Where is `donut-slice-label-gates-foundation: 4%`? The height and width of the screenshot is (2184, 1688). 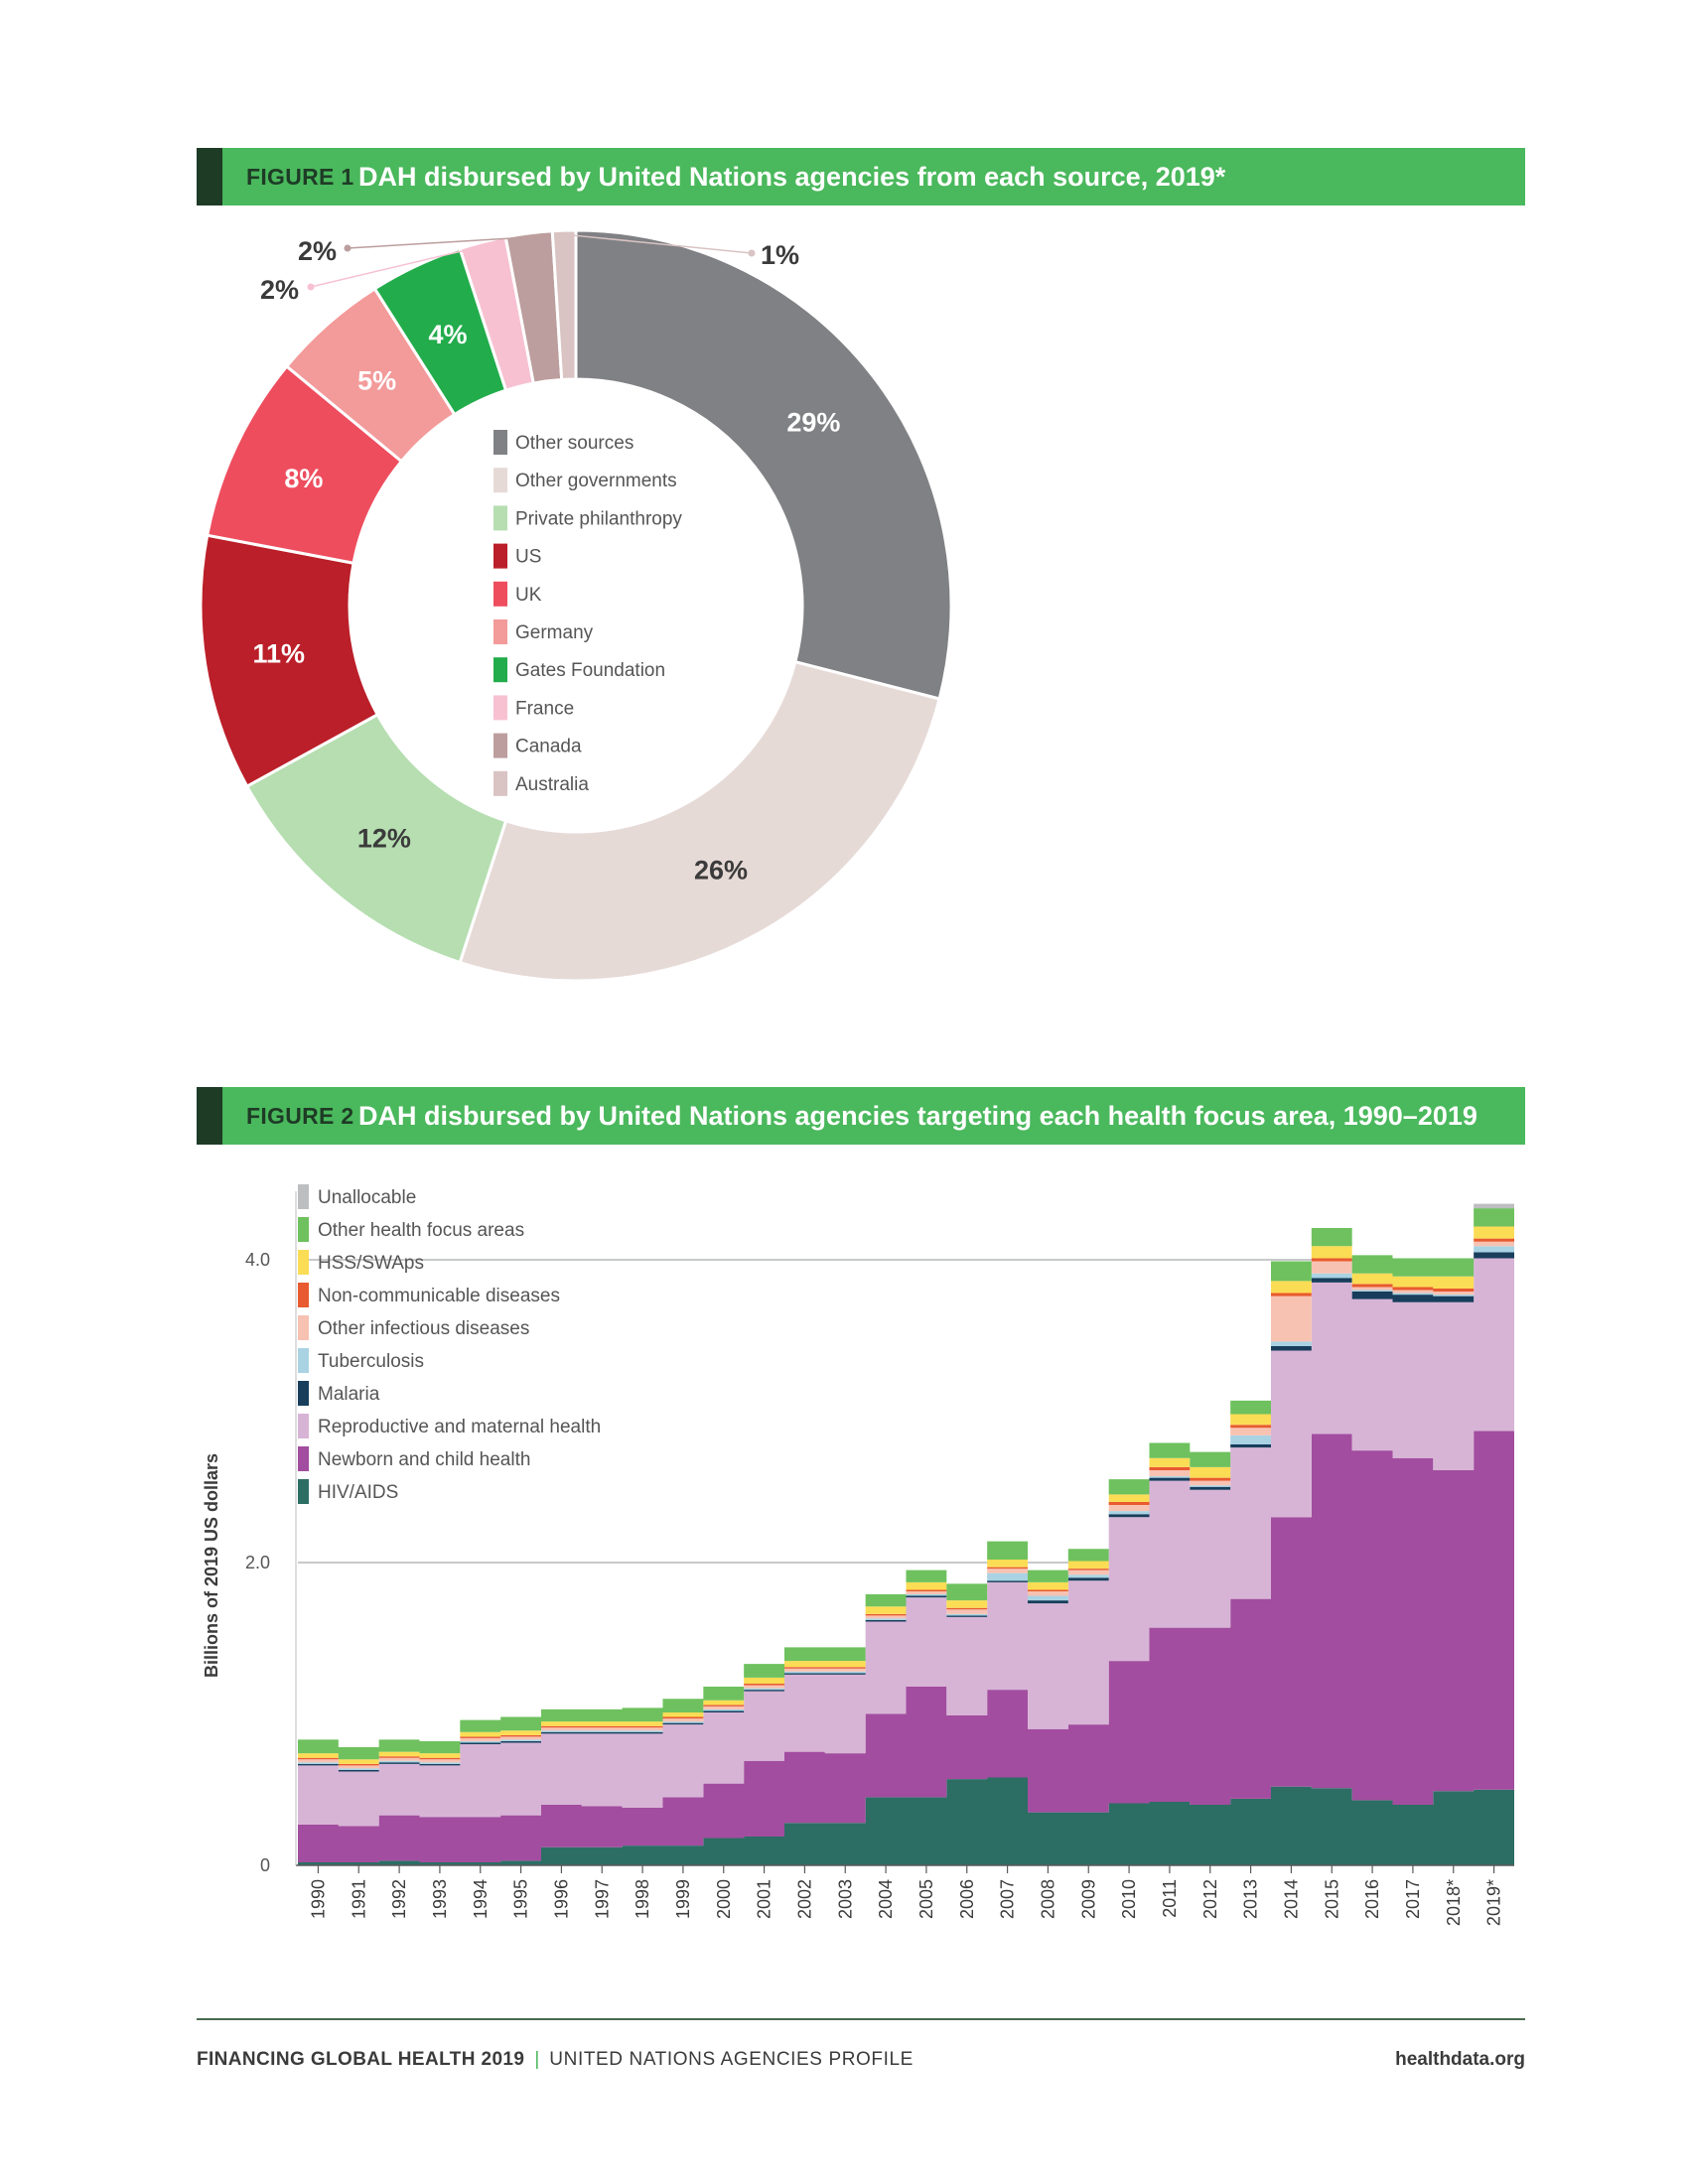
donut-slice-label-gates-foundation: 4% is located at coordinates (447, 334).